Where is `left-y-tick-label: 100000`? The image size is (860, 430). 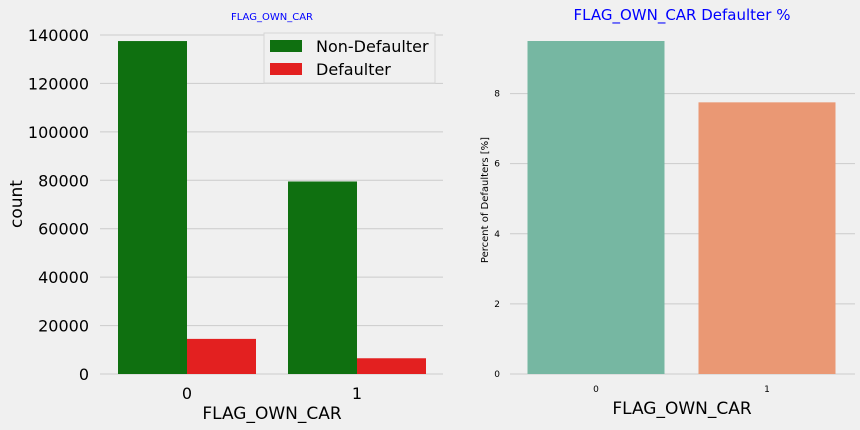 left-y-tick-label: 100000 is located at coordinates (58, 132).